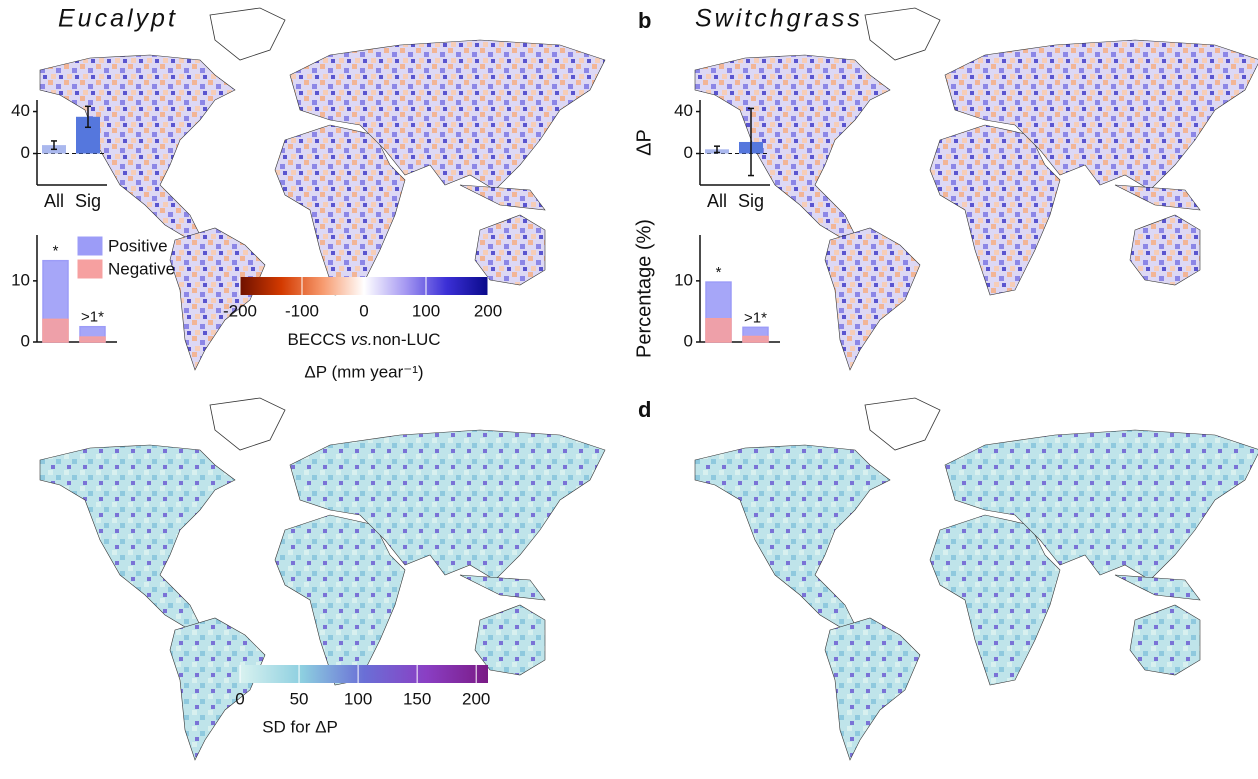  What do you see at coordinates (240, 310) in the screenshot?
I see `colorbar-tick-label: -200` at bounding box center [240, 310].